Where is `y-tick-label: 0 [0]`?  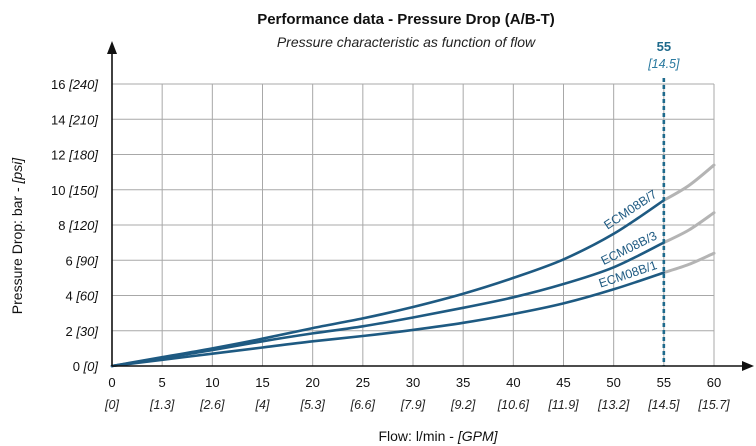 y-tick-label: 0 [0] is located at coordinates (86, 366).